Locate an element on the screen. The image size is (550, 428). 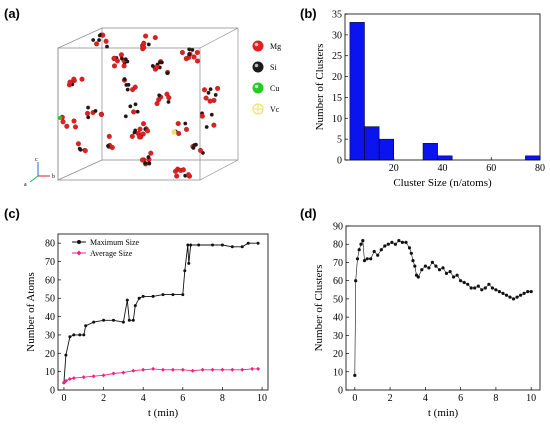
x-tick-label: 10 is located at coordinates (531, 398).